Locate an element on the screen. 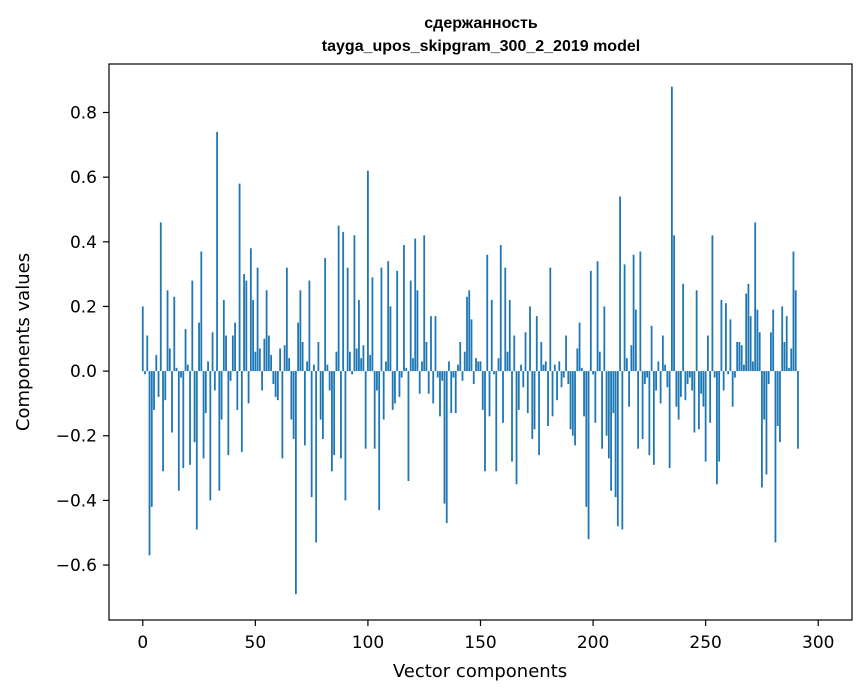 The height and width of the screenshot is (696, 867). chart-subtitle: tayga_upos_skipgram_300_2_2019 model is located at coordinates (481, 46).